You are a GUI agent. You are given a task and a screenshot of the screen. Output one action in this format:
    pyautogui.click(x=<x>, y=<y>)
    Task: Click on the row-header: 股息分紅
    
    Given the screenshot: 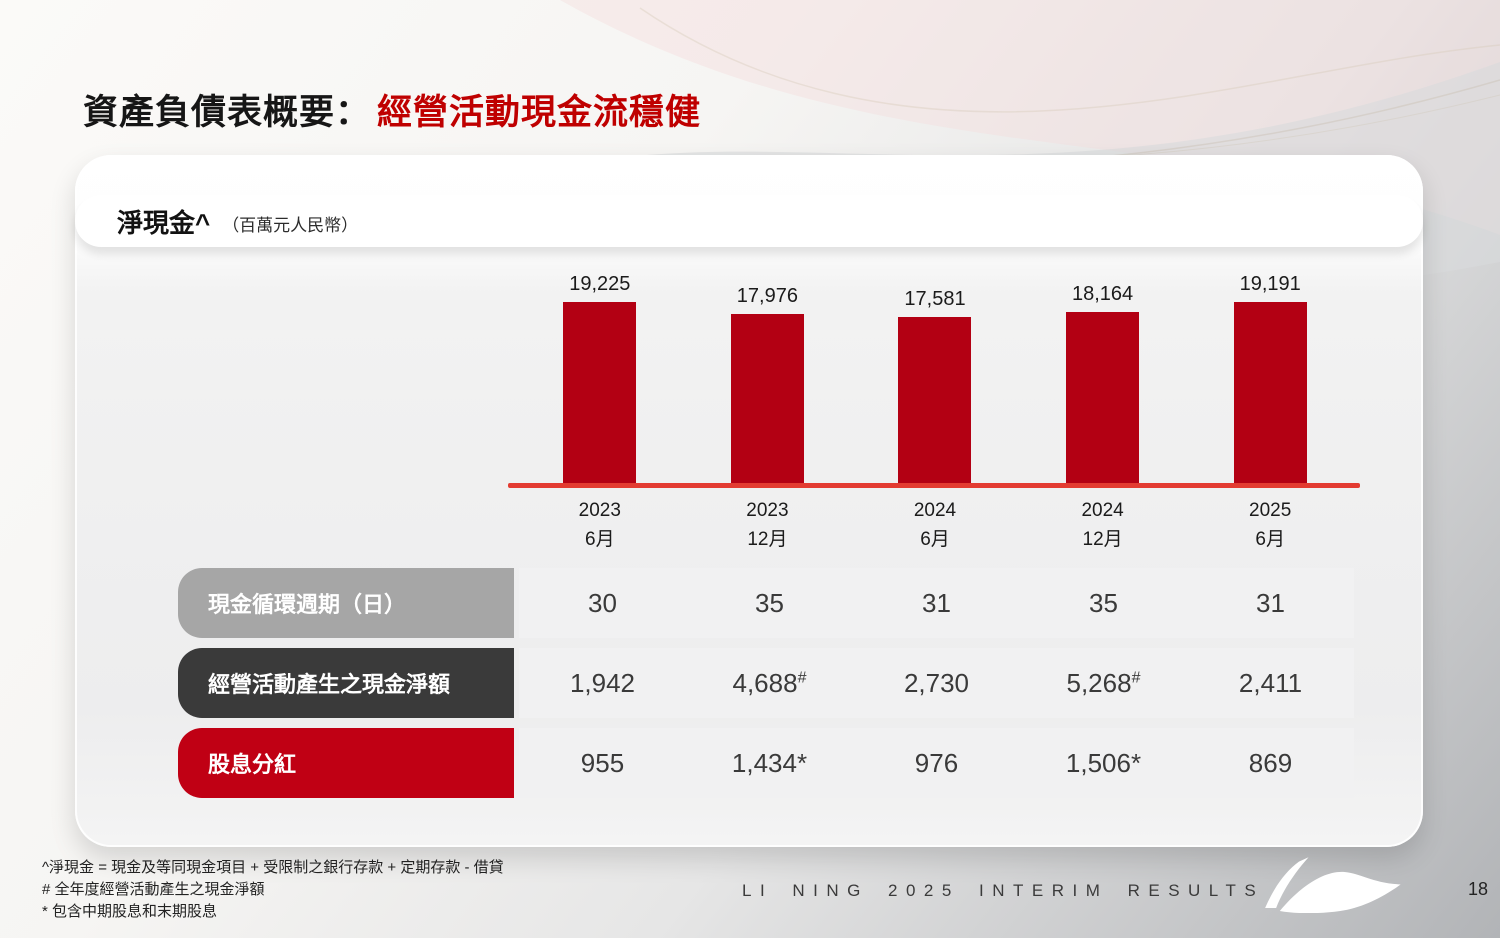 What is the action you would take?
    pyautogui.click(x=346, y=763)
    